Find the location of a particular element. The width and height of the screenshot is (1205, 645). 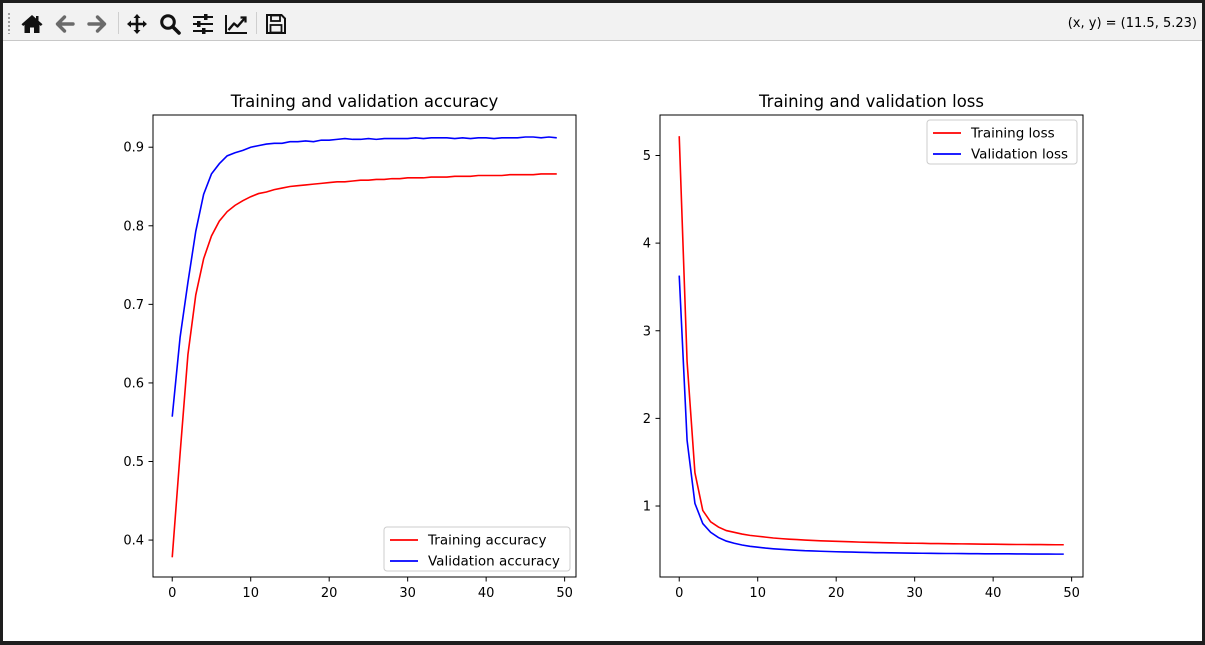

legend: Training accuracy Validation accuracy is located at coordinates (477, 549).